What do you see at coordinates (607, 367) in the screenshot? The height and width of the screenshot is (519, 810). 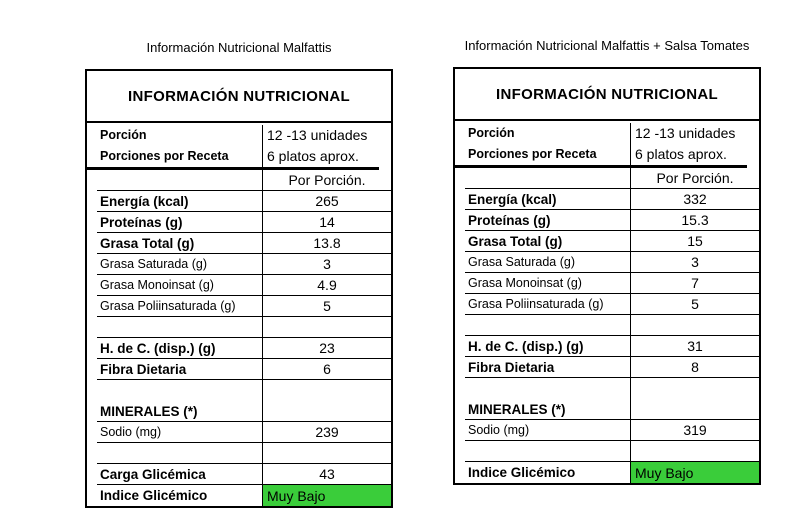 I see `table-row: Fibra Dietaria 8` at bounding box center [607, 367].